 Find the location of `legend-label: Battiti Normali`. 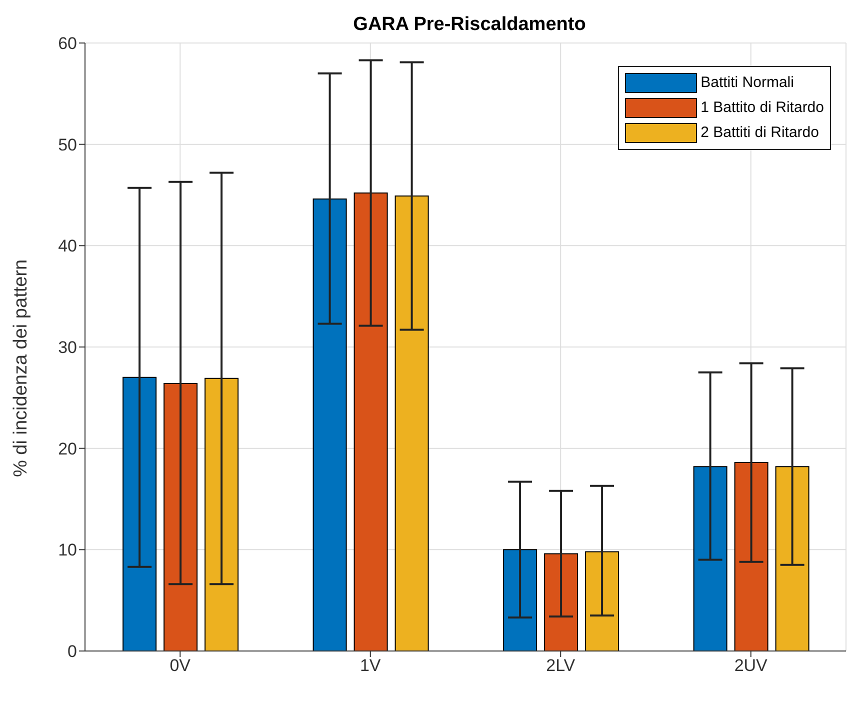

legend-label: Battiti Normali is located at coordinates (747, 83).